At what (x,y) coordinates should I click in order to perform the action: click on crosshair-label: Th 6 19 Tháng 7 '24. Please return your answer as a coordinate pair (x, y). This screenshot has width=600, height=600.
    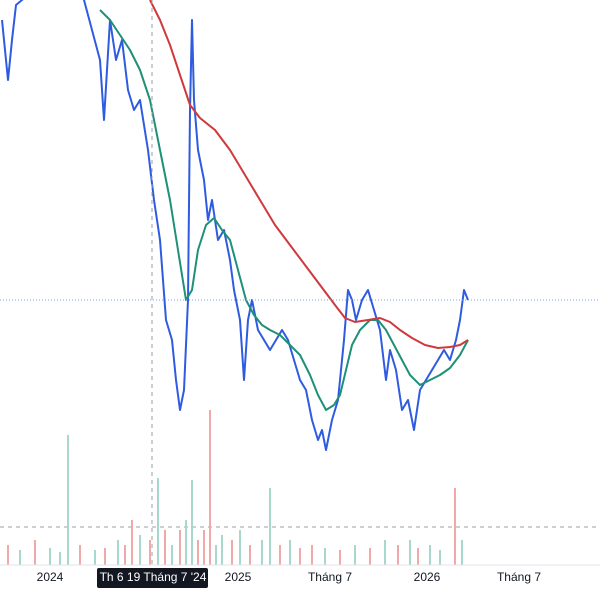
    Looking at the image, I should click on (153, 577).